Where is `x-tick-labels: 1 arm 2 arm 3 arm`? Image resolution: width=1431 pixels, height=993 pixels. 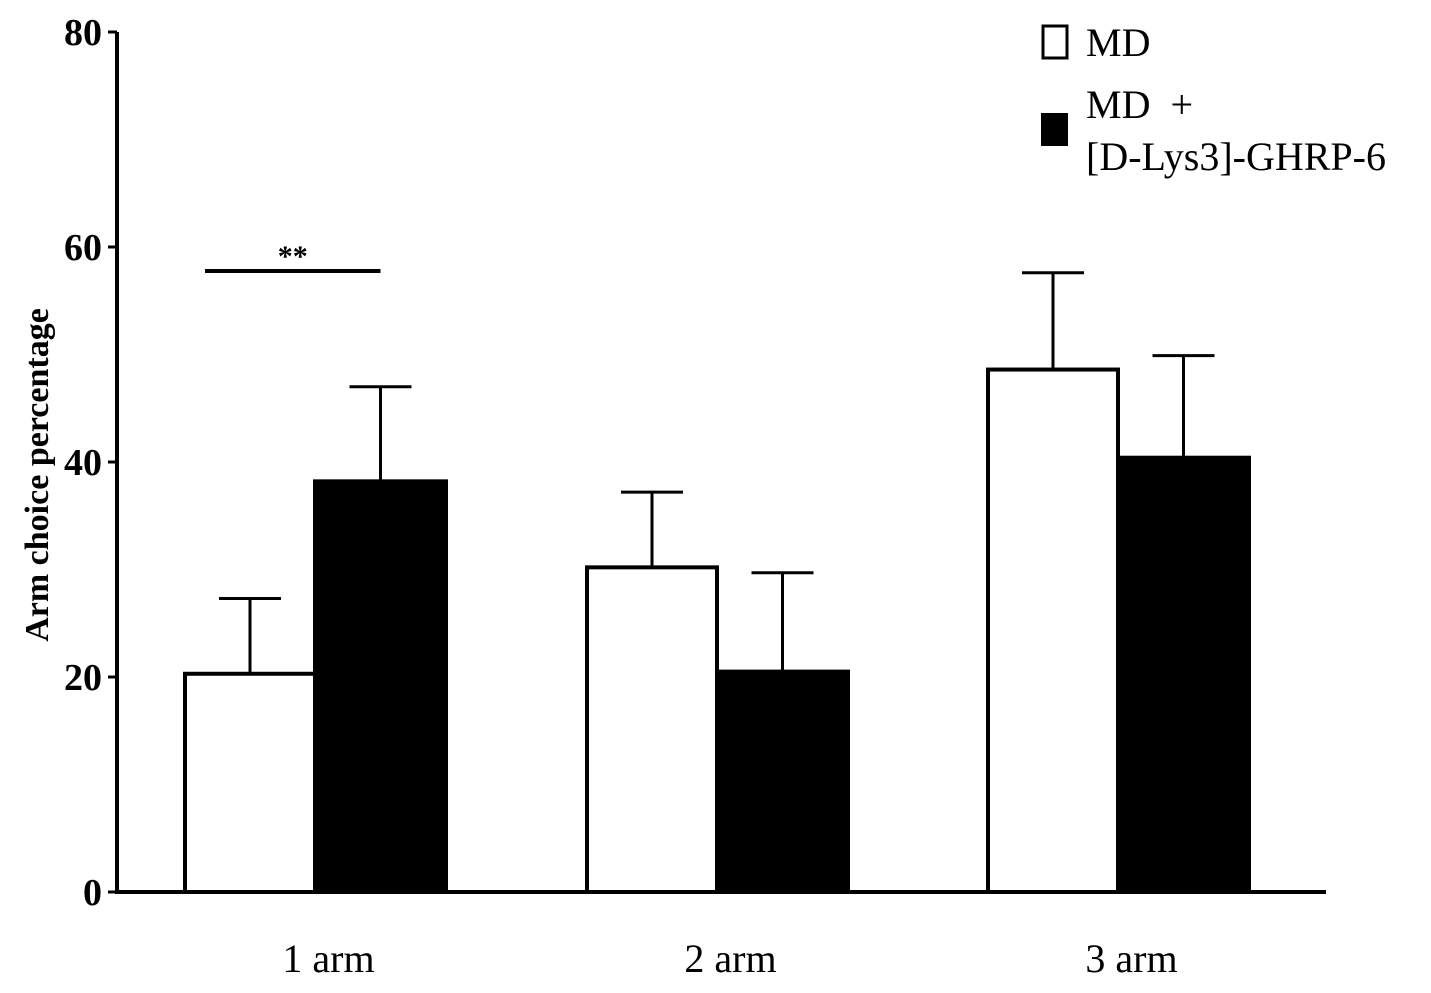
x-tick-labels: 1 arm 2 arm 3 arm is located at coordinates (729, 958).